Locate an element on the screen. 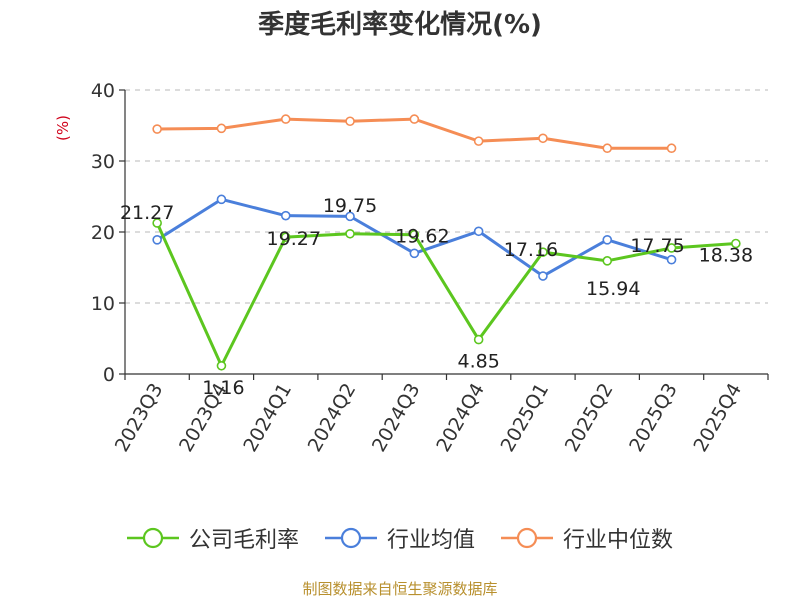  data-label: 21.27 is located at coordinates (147, 213).